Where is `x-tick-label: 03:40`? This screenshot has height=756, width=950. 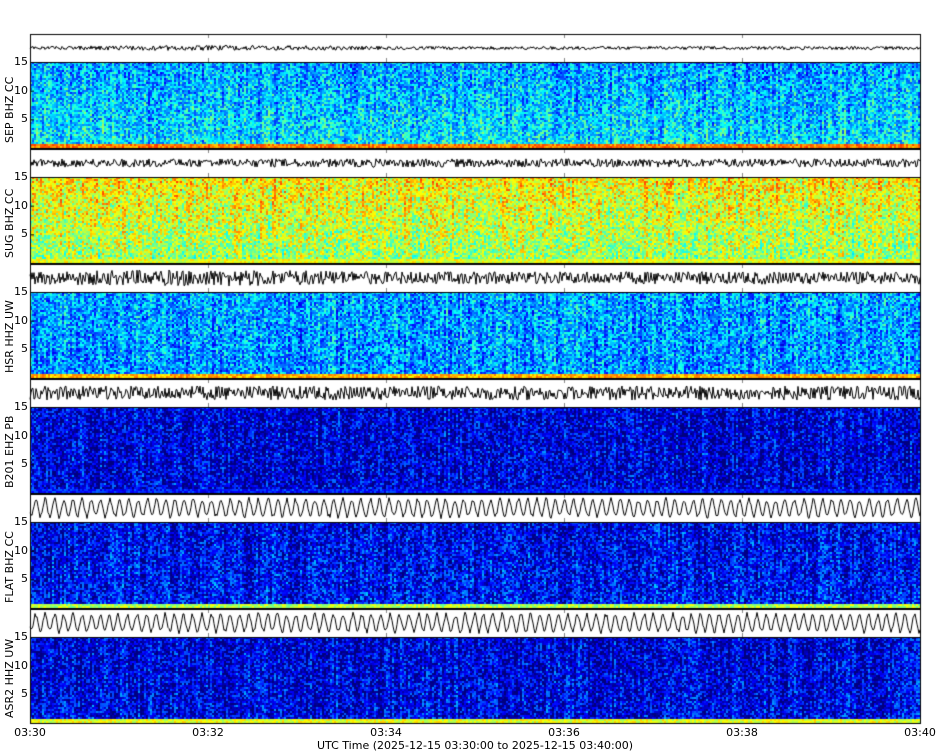
x-tick-label: 03:40 is located at coordinates (920, 732).